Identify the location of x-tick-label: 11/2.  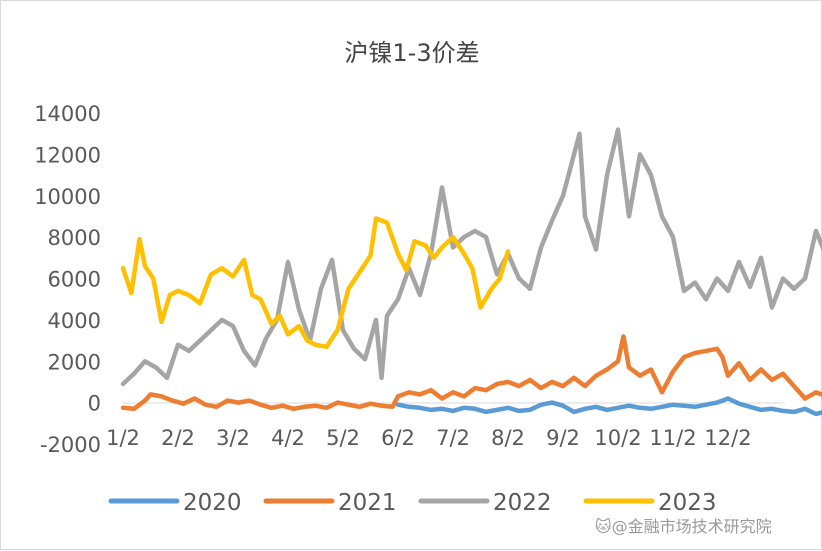
(672, 438).